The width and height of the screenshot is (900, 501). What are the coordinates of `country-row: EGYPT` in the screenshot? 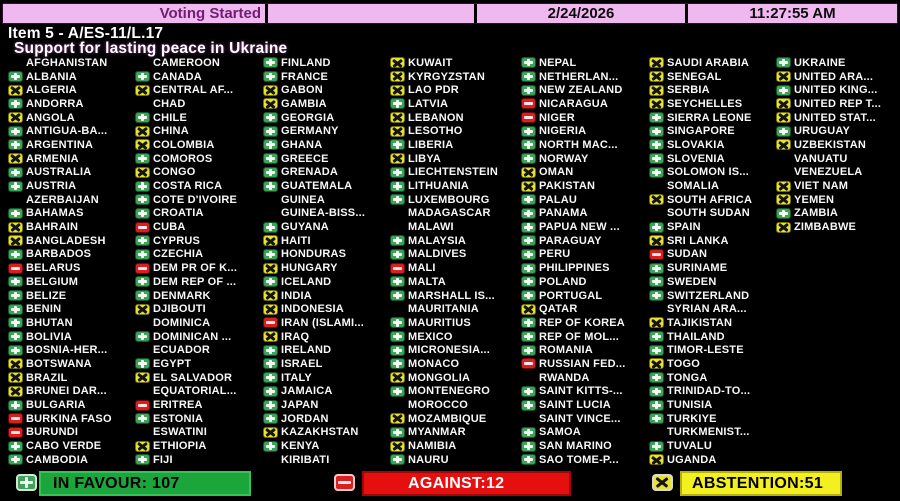 It's located at (199, 364).